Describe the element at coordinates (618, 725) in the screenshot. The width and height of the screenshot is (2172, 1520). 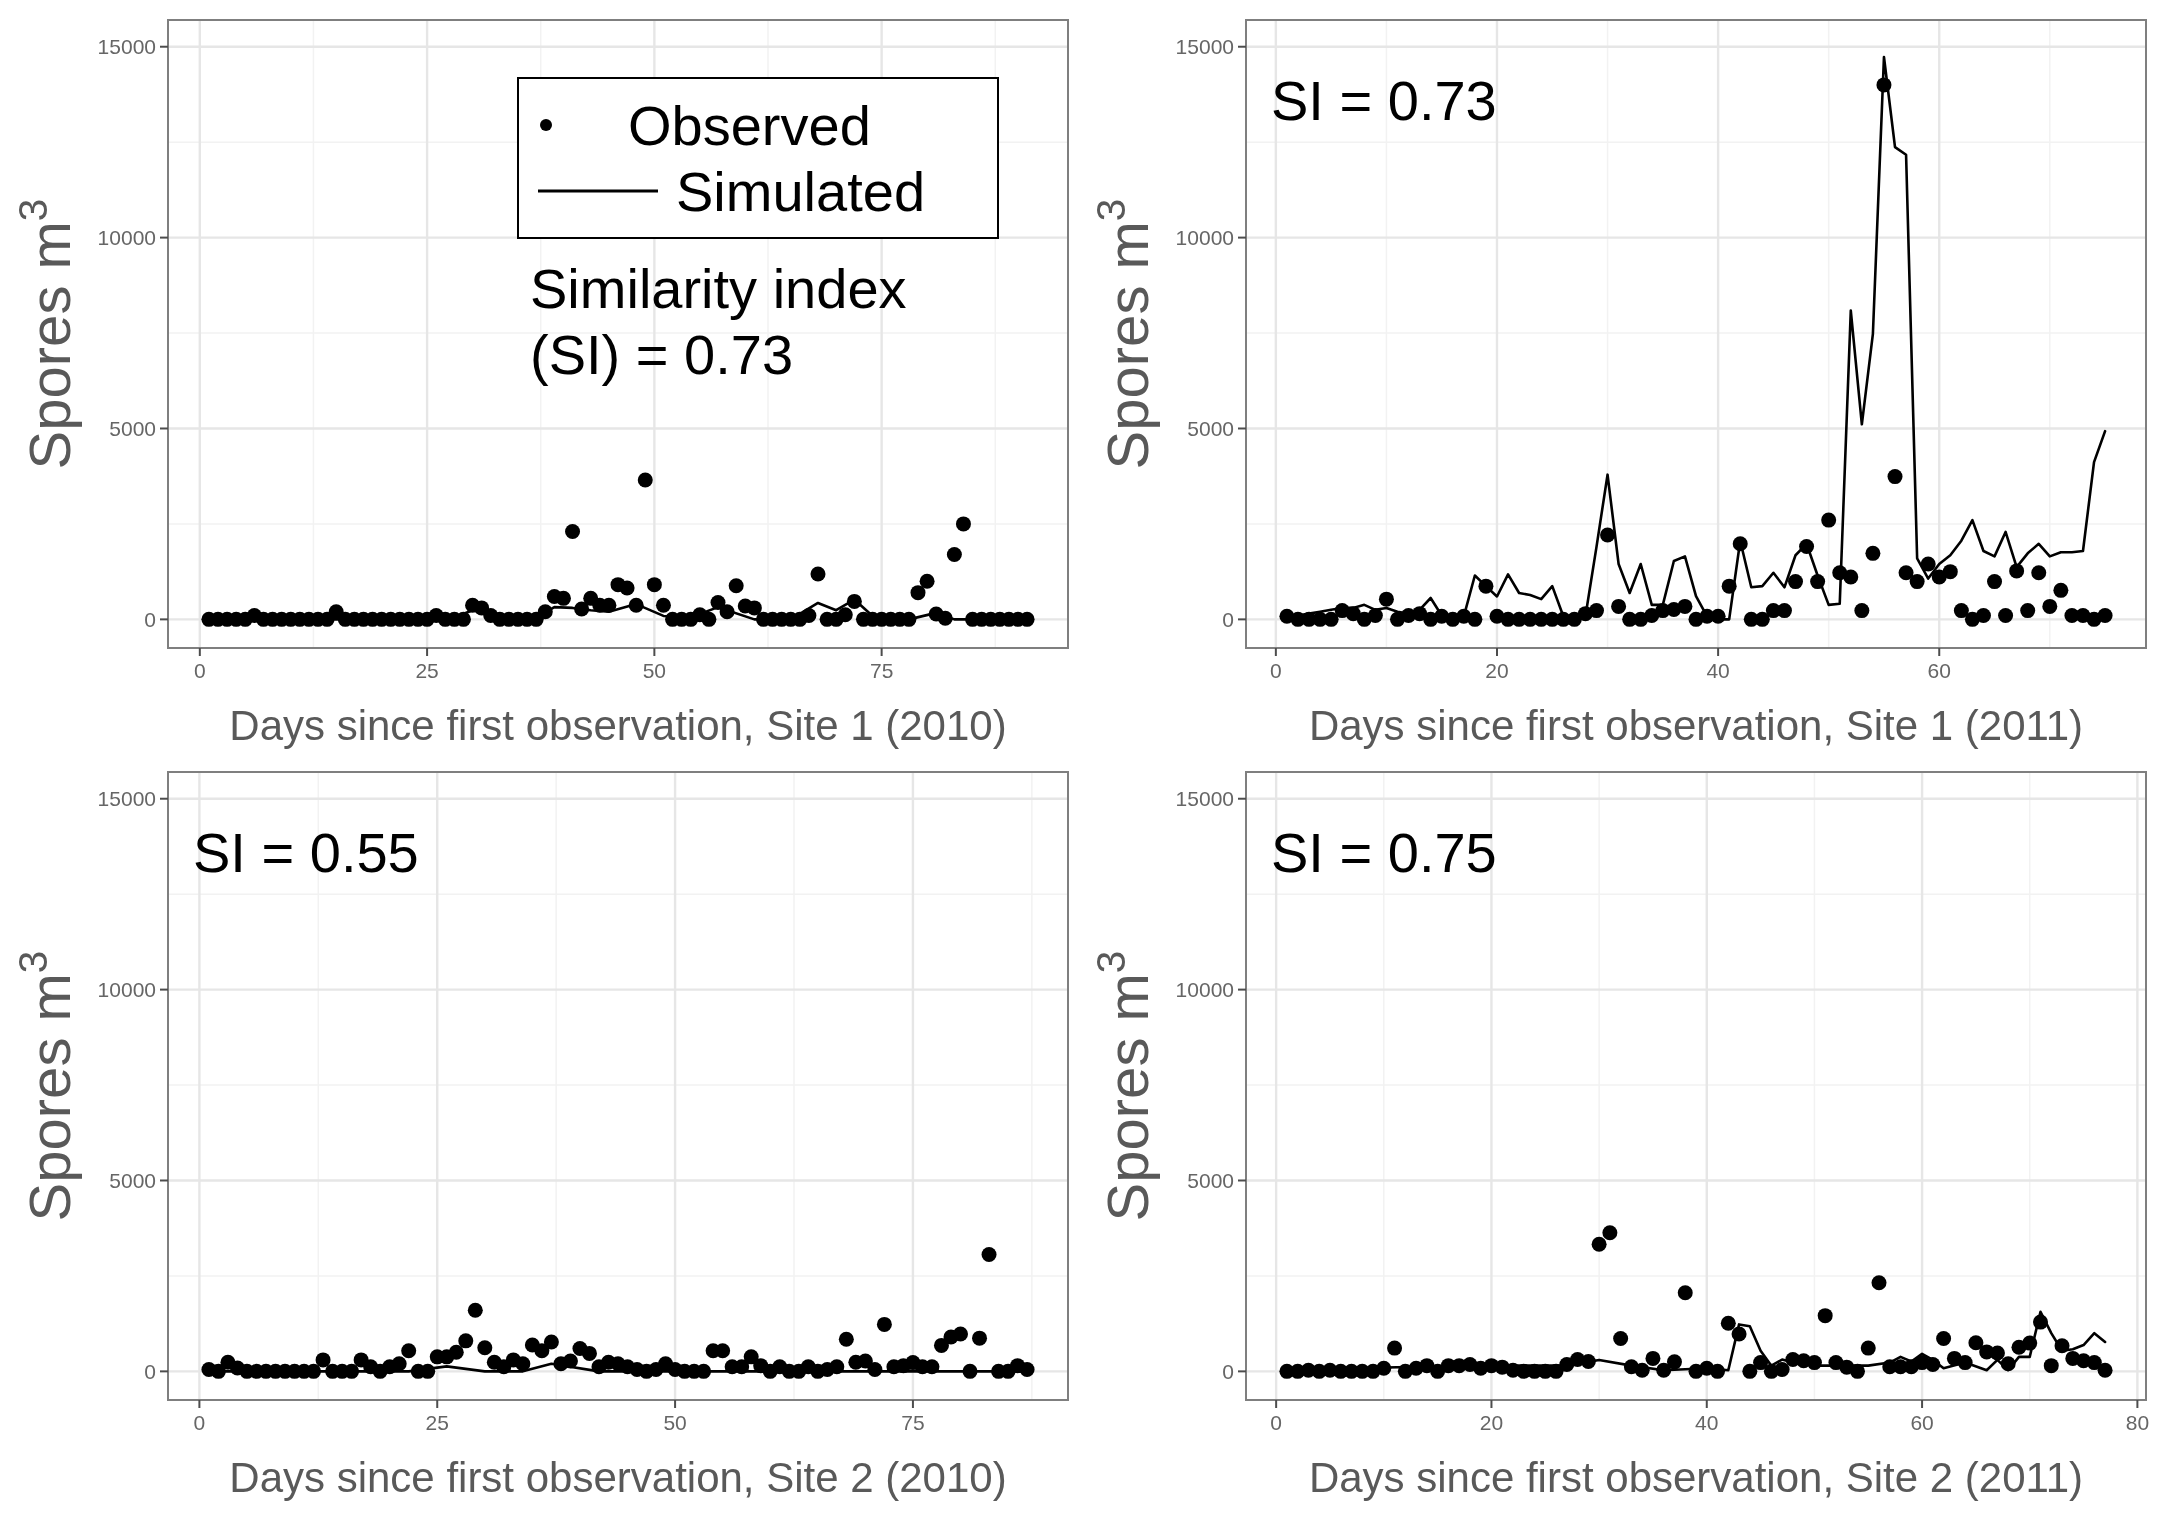
I see `x-axis-title: Days since first observation, Site 1 (2010)` at that location.